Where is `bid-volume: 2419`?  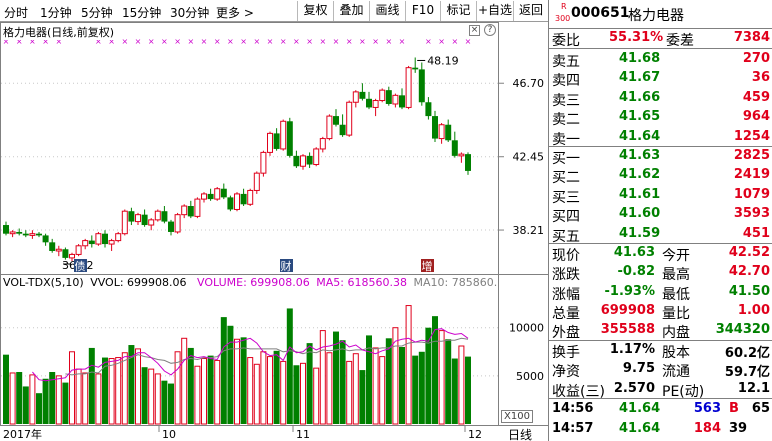 bid-volume: 2419 is located at coordinates (751, 175).